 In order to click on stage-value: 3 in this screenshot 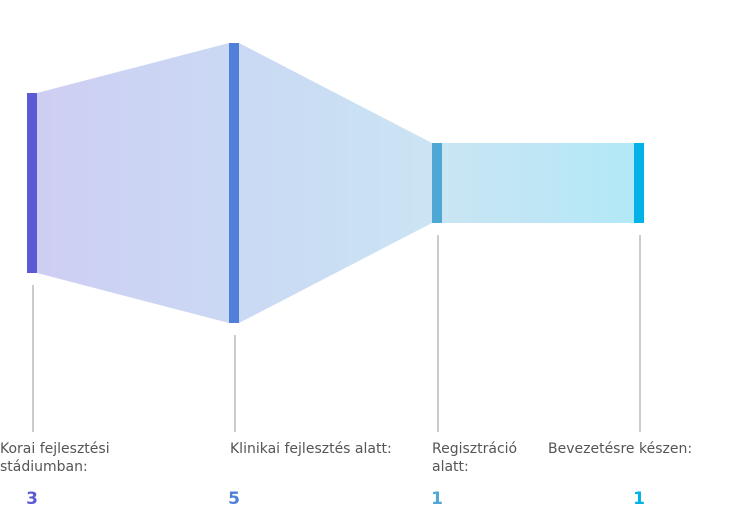, I will do `click(32, 499)`.